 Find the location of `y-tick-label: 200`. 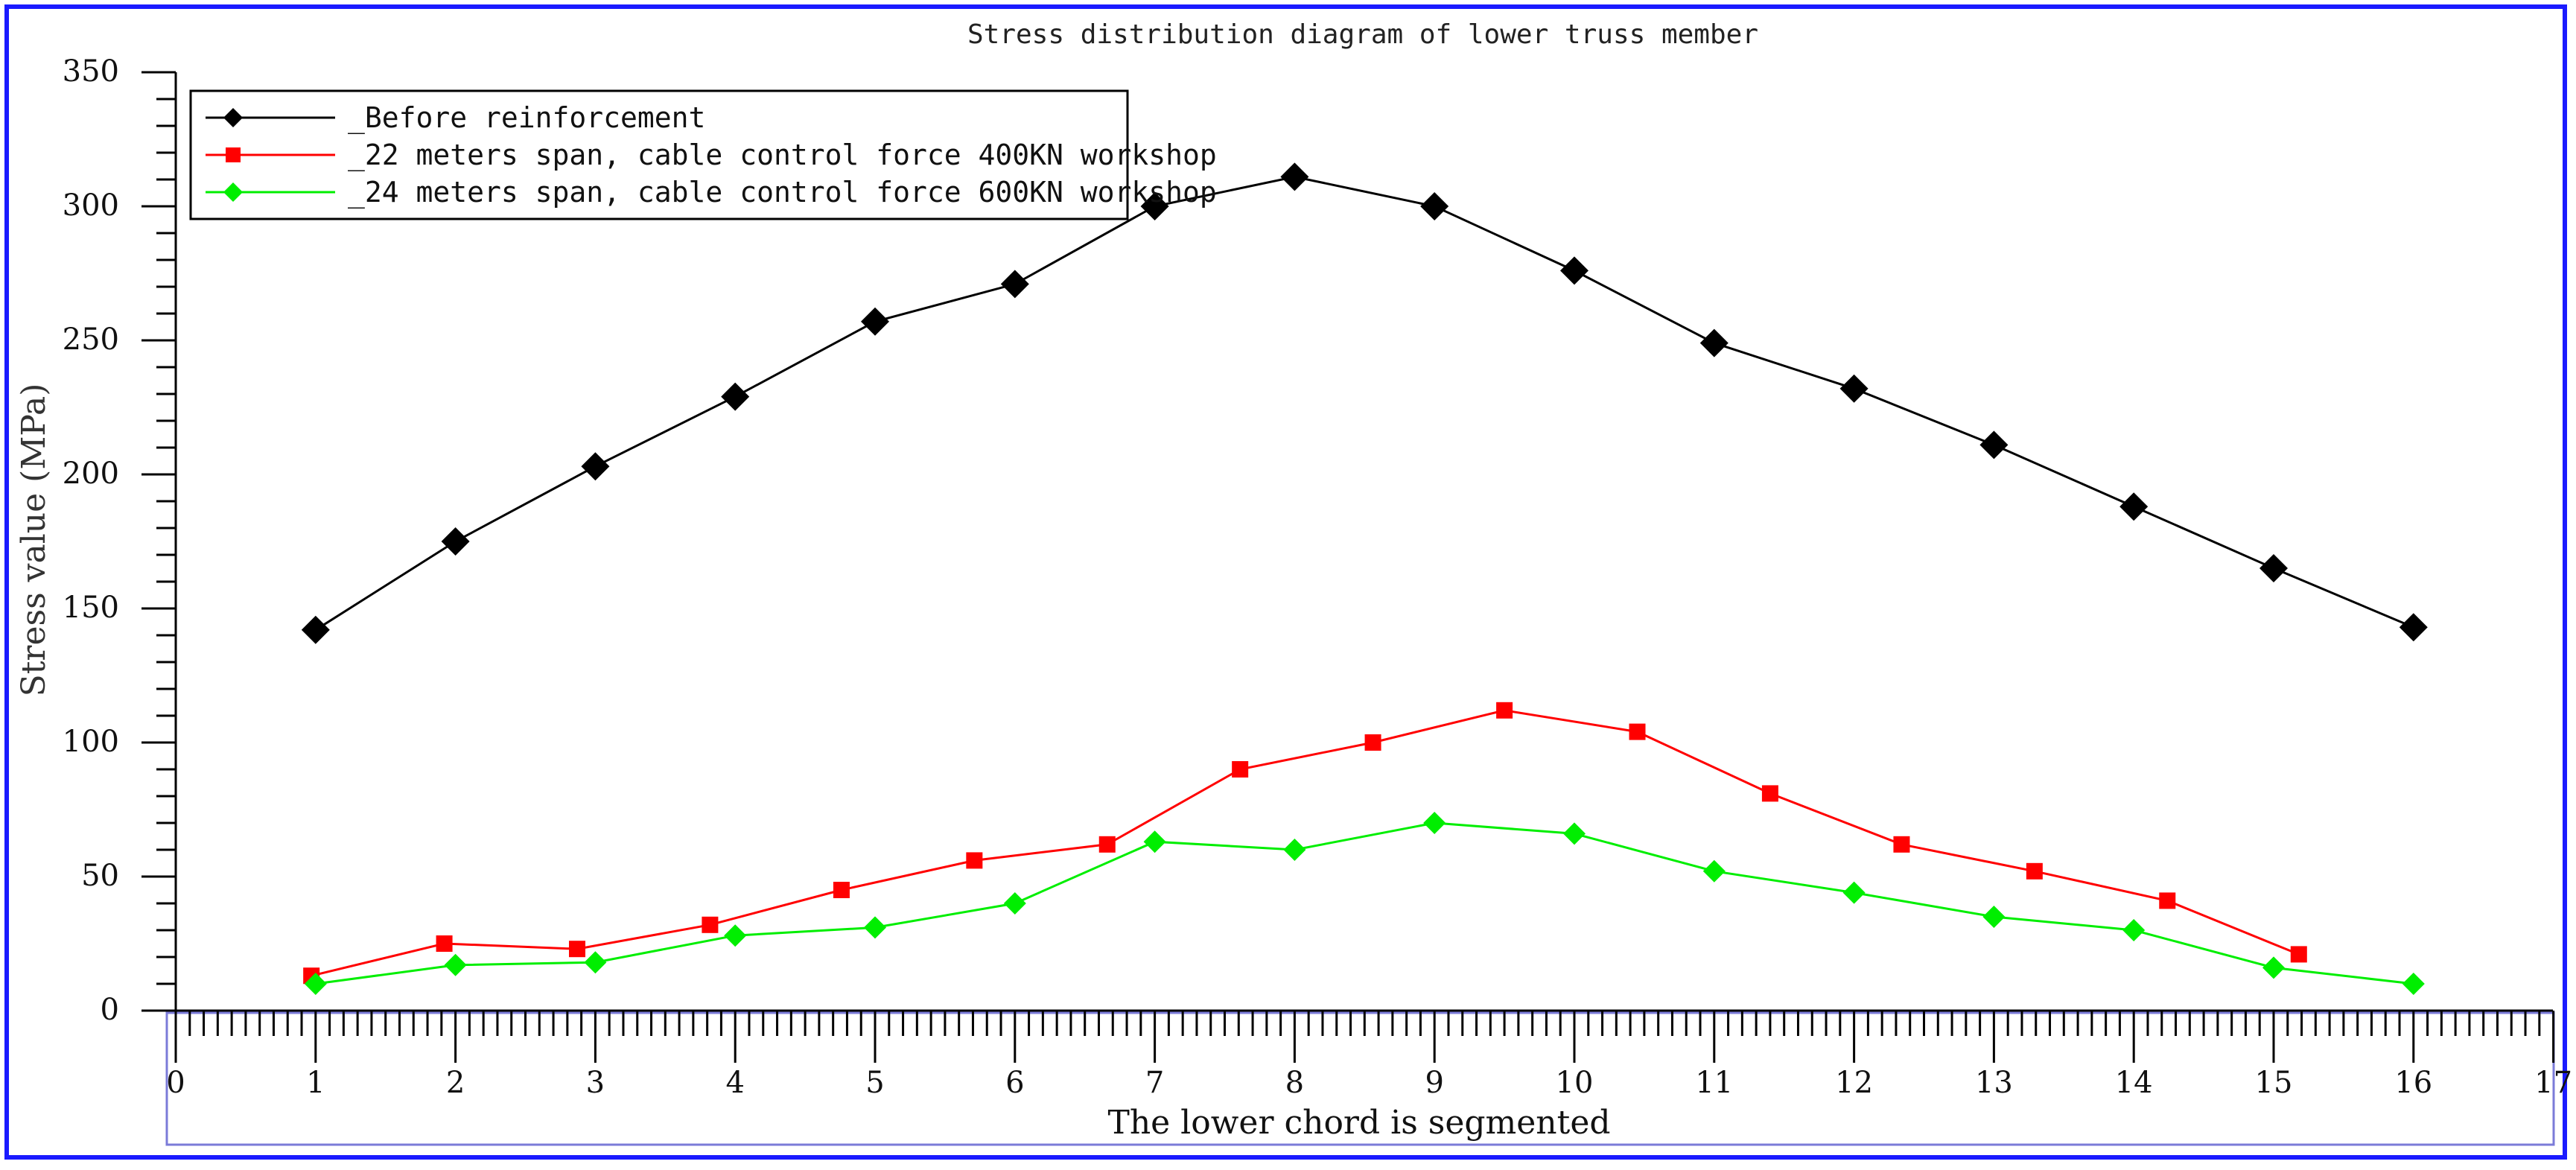

y-tick-label: 200 is located at coordinates (91, 474).